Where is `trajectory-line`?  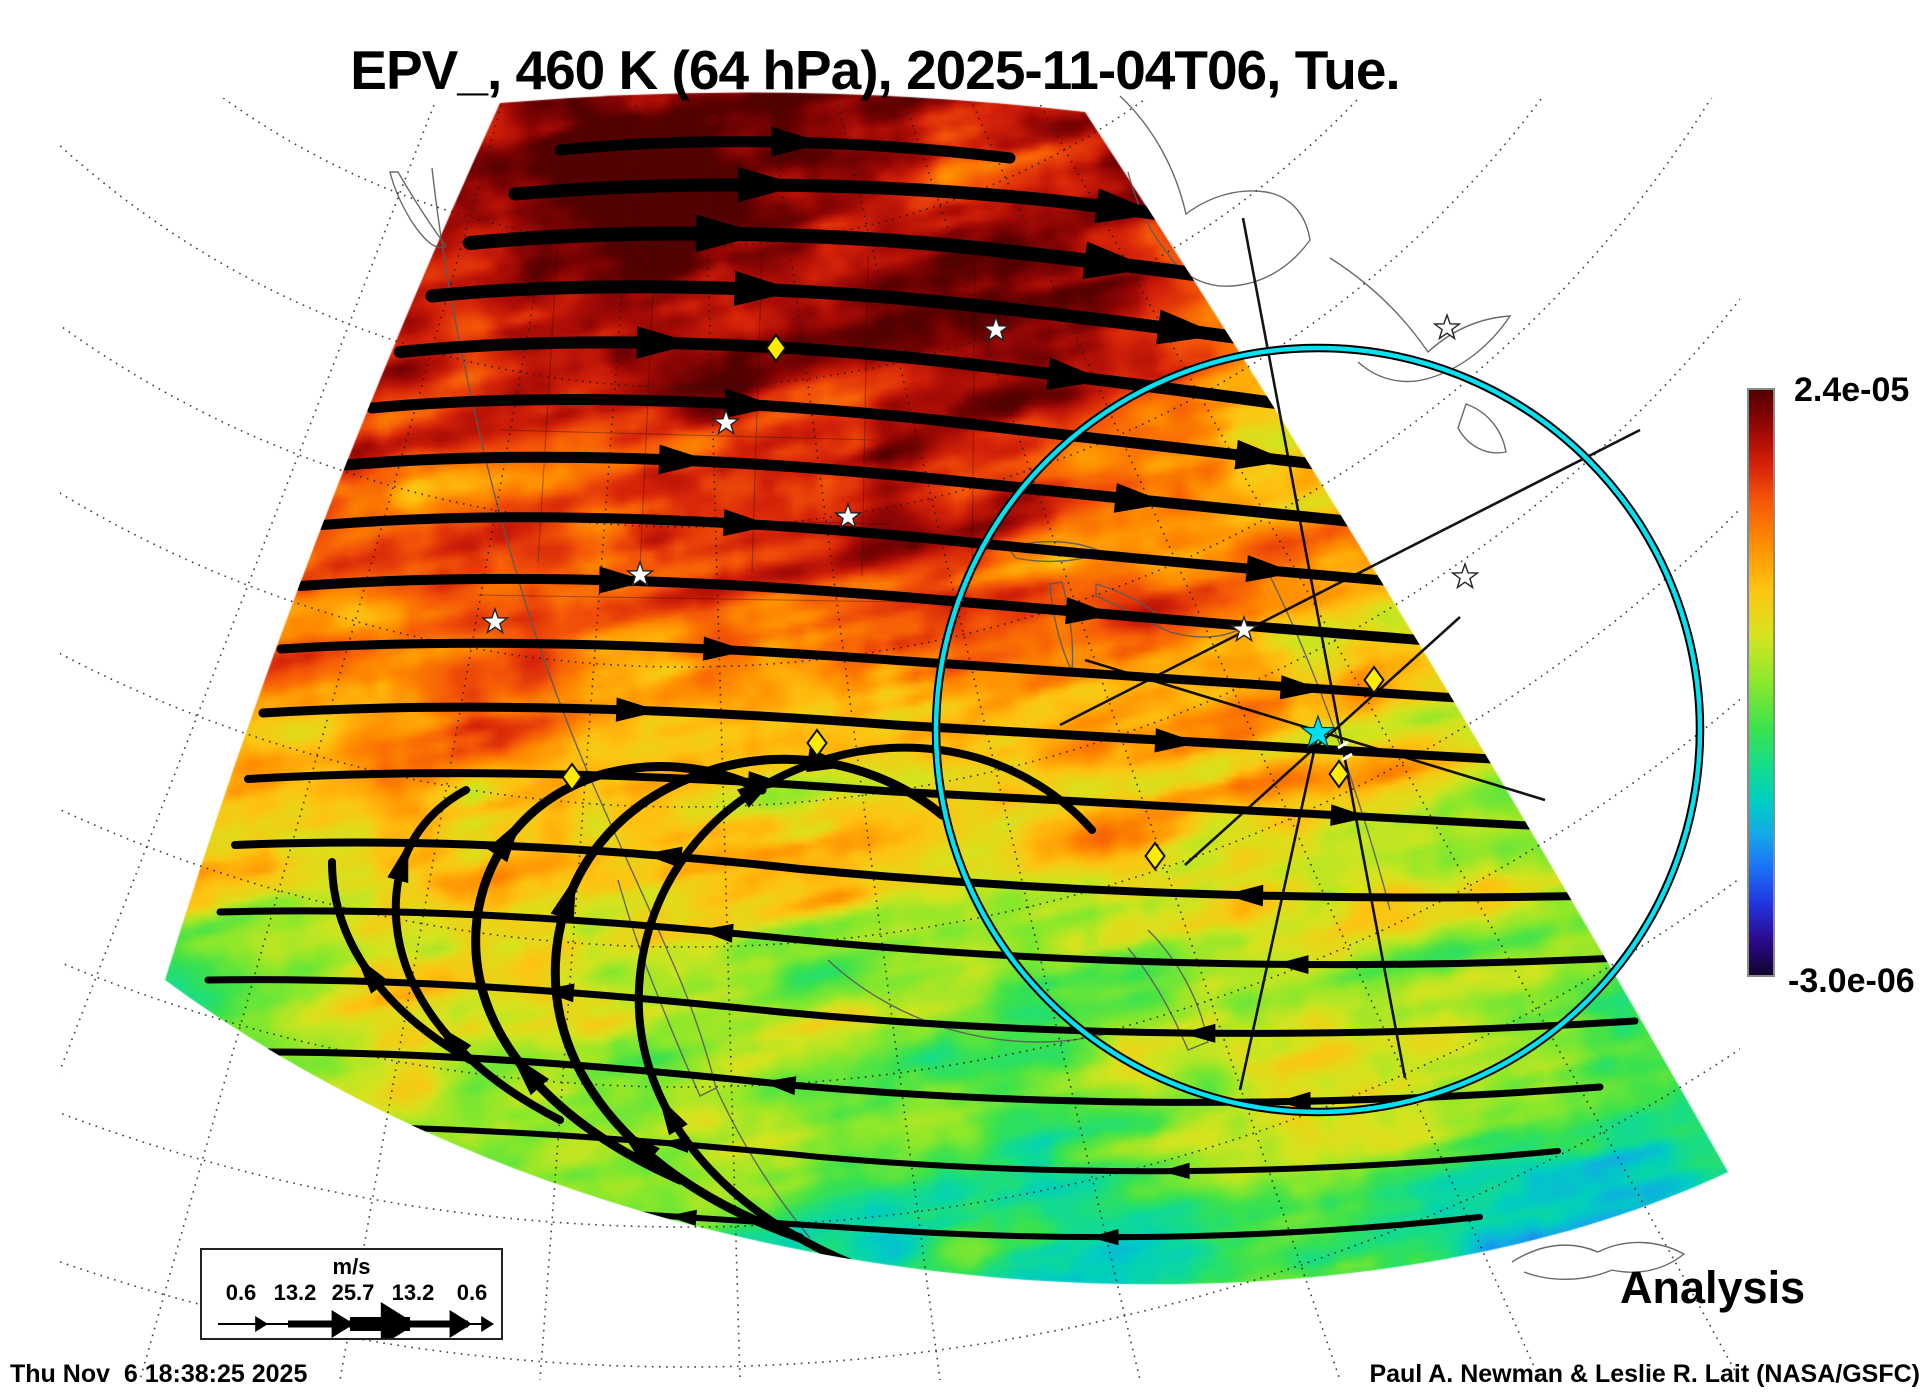
trajectory-line is located at coordinates (1324, 648).